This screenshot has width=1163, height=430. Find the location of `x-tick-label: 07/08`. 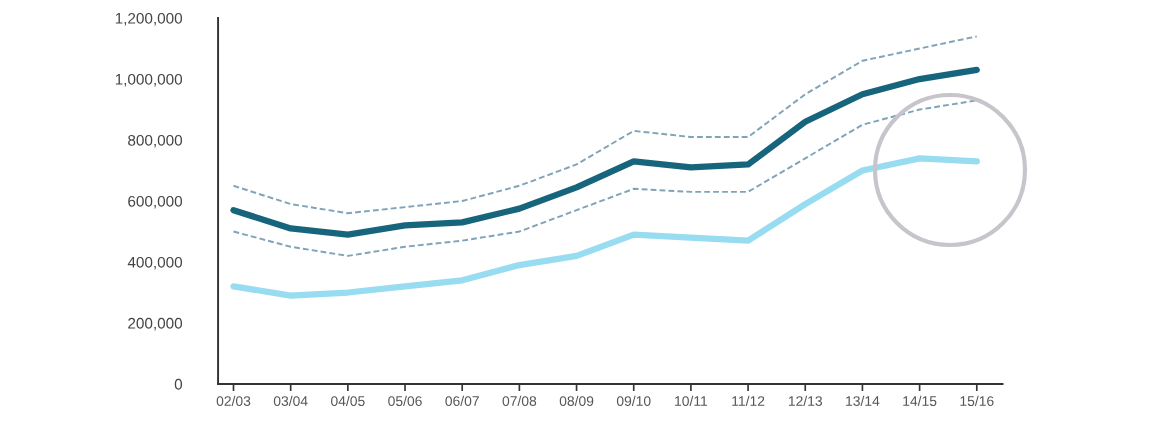

x-tick-label: 07/08 is located at coordinates (519, 400).